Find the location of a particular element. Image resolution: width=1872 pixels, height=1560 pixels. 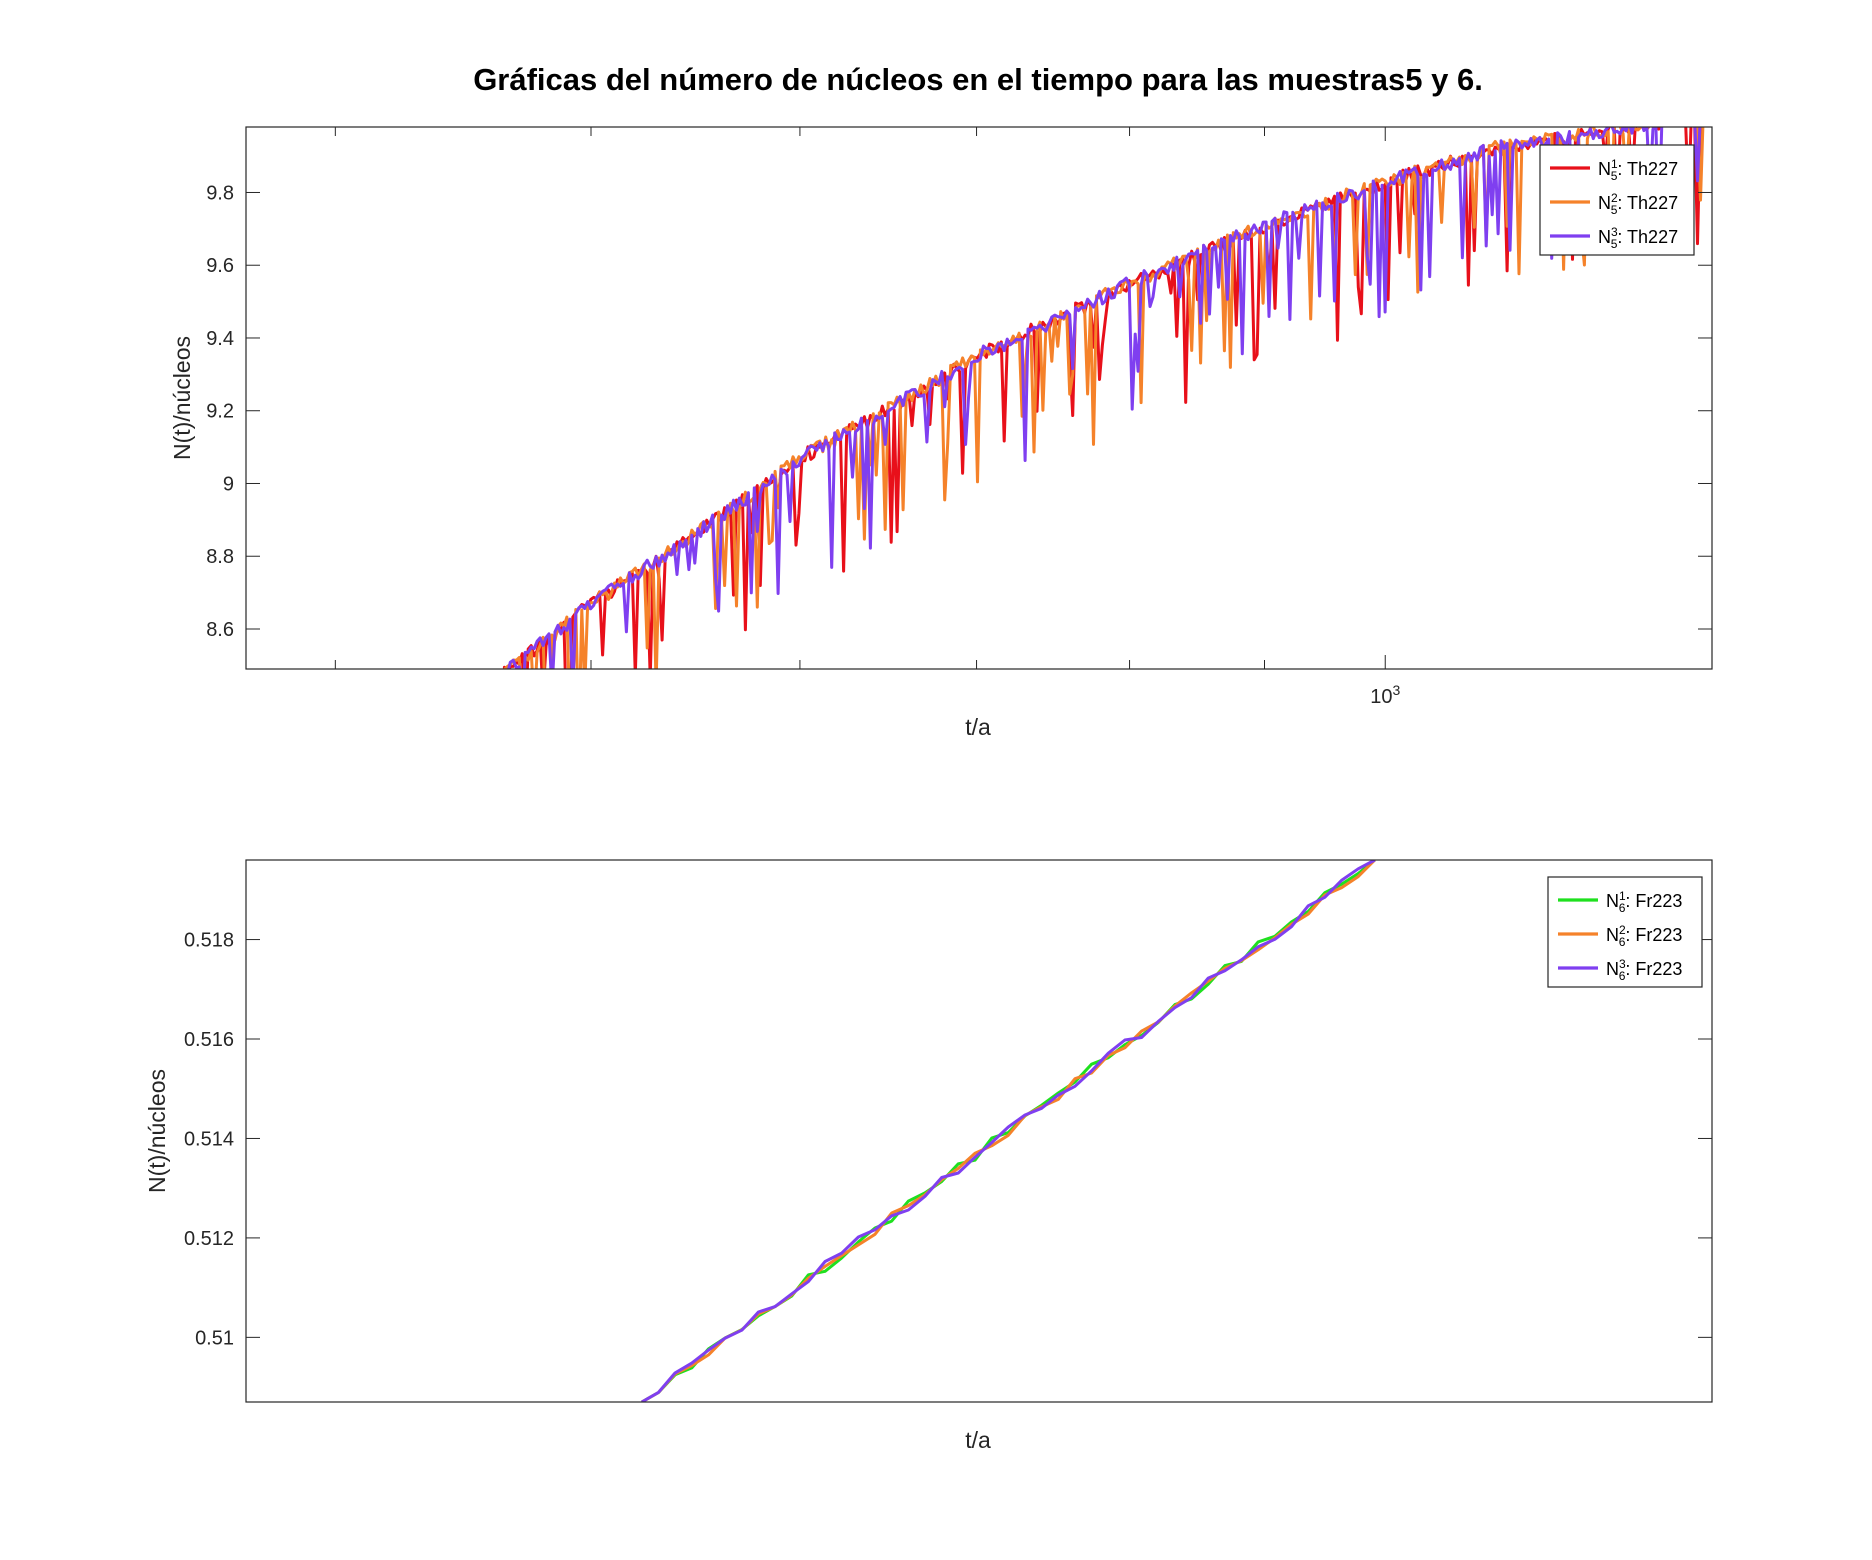

legend-entry-2: N2 6: Fr223 is located at coordinates (1644, 936).